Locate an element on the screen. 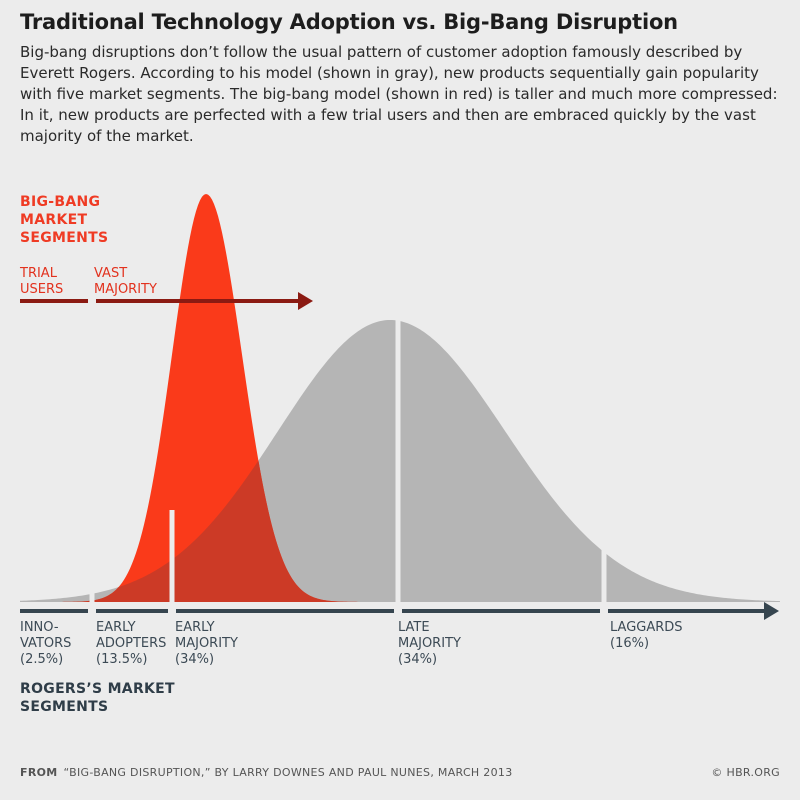  segment-early-adopters: EARLY ADOPTERS (13.5%) is located at coordinates (133, 644).